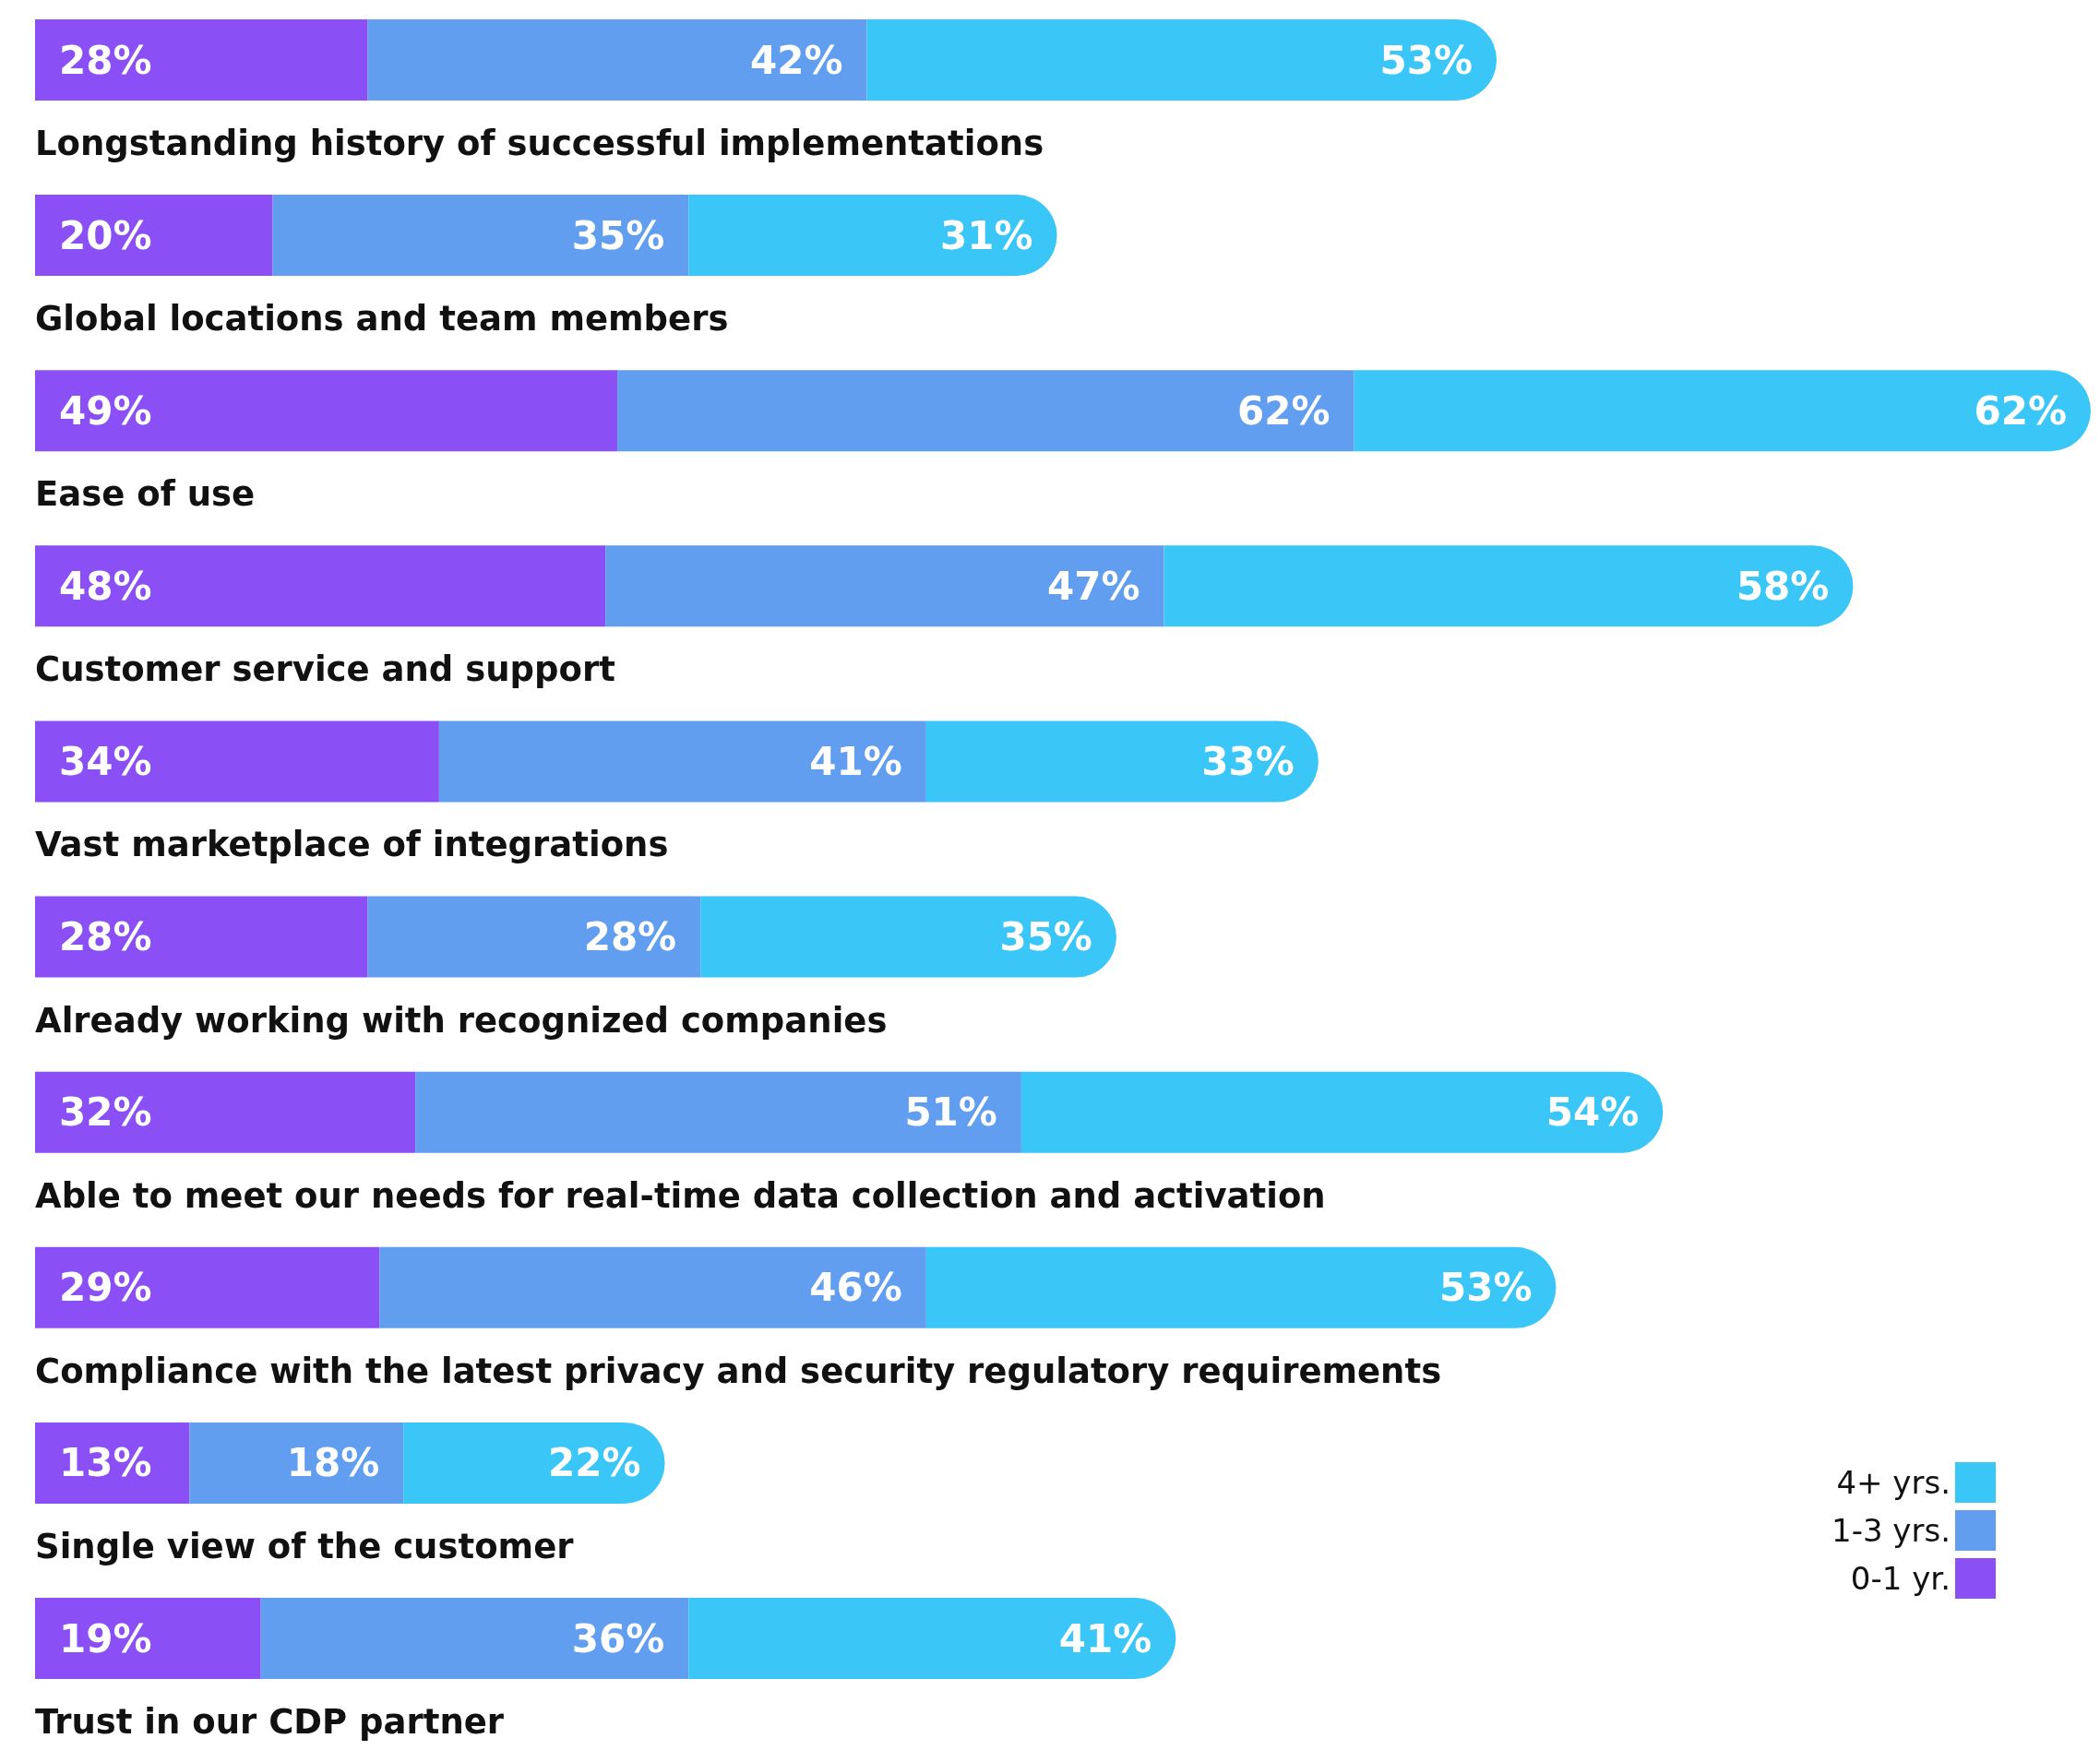 The height and width of the screenshot is (1750, 2100). Describe the element at coordinates (539, 143) in the screenshot. I see `y-tick-label: Longstanding history of successful implementations` at that location.